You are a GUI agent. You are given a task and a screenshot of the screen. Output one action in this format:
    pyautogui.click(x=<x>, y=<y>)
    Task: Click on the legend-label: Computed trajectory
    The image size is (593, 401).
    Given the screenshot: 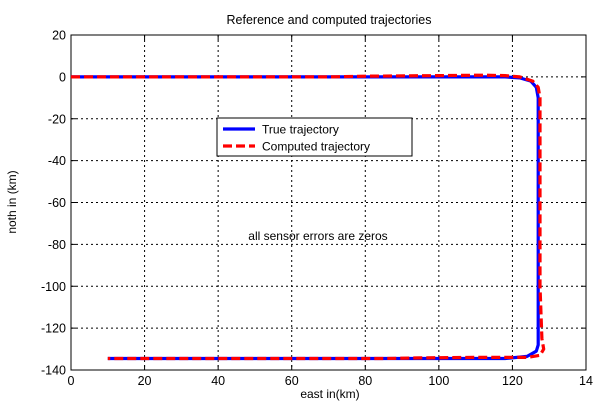 What is the action you would take?
    pyautogui.click(x=316, y=147)
    